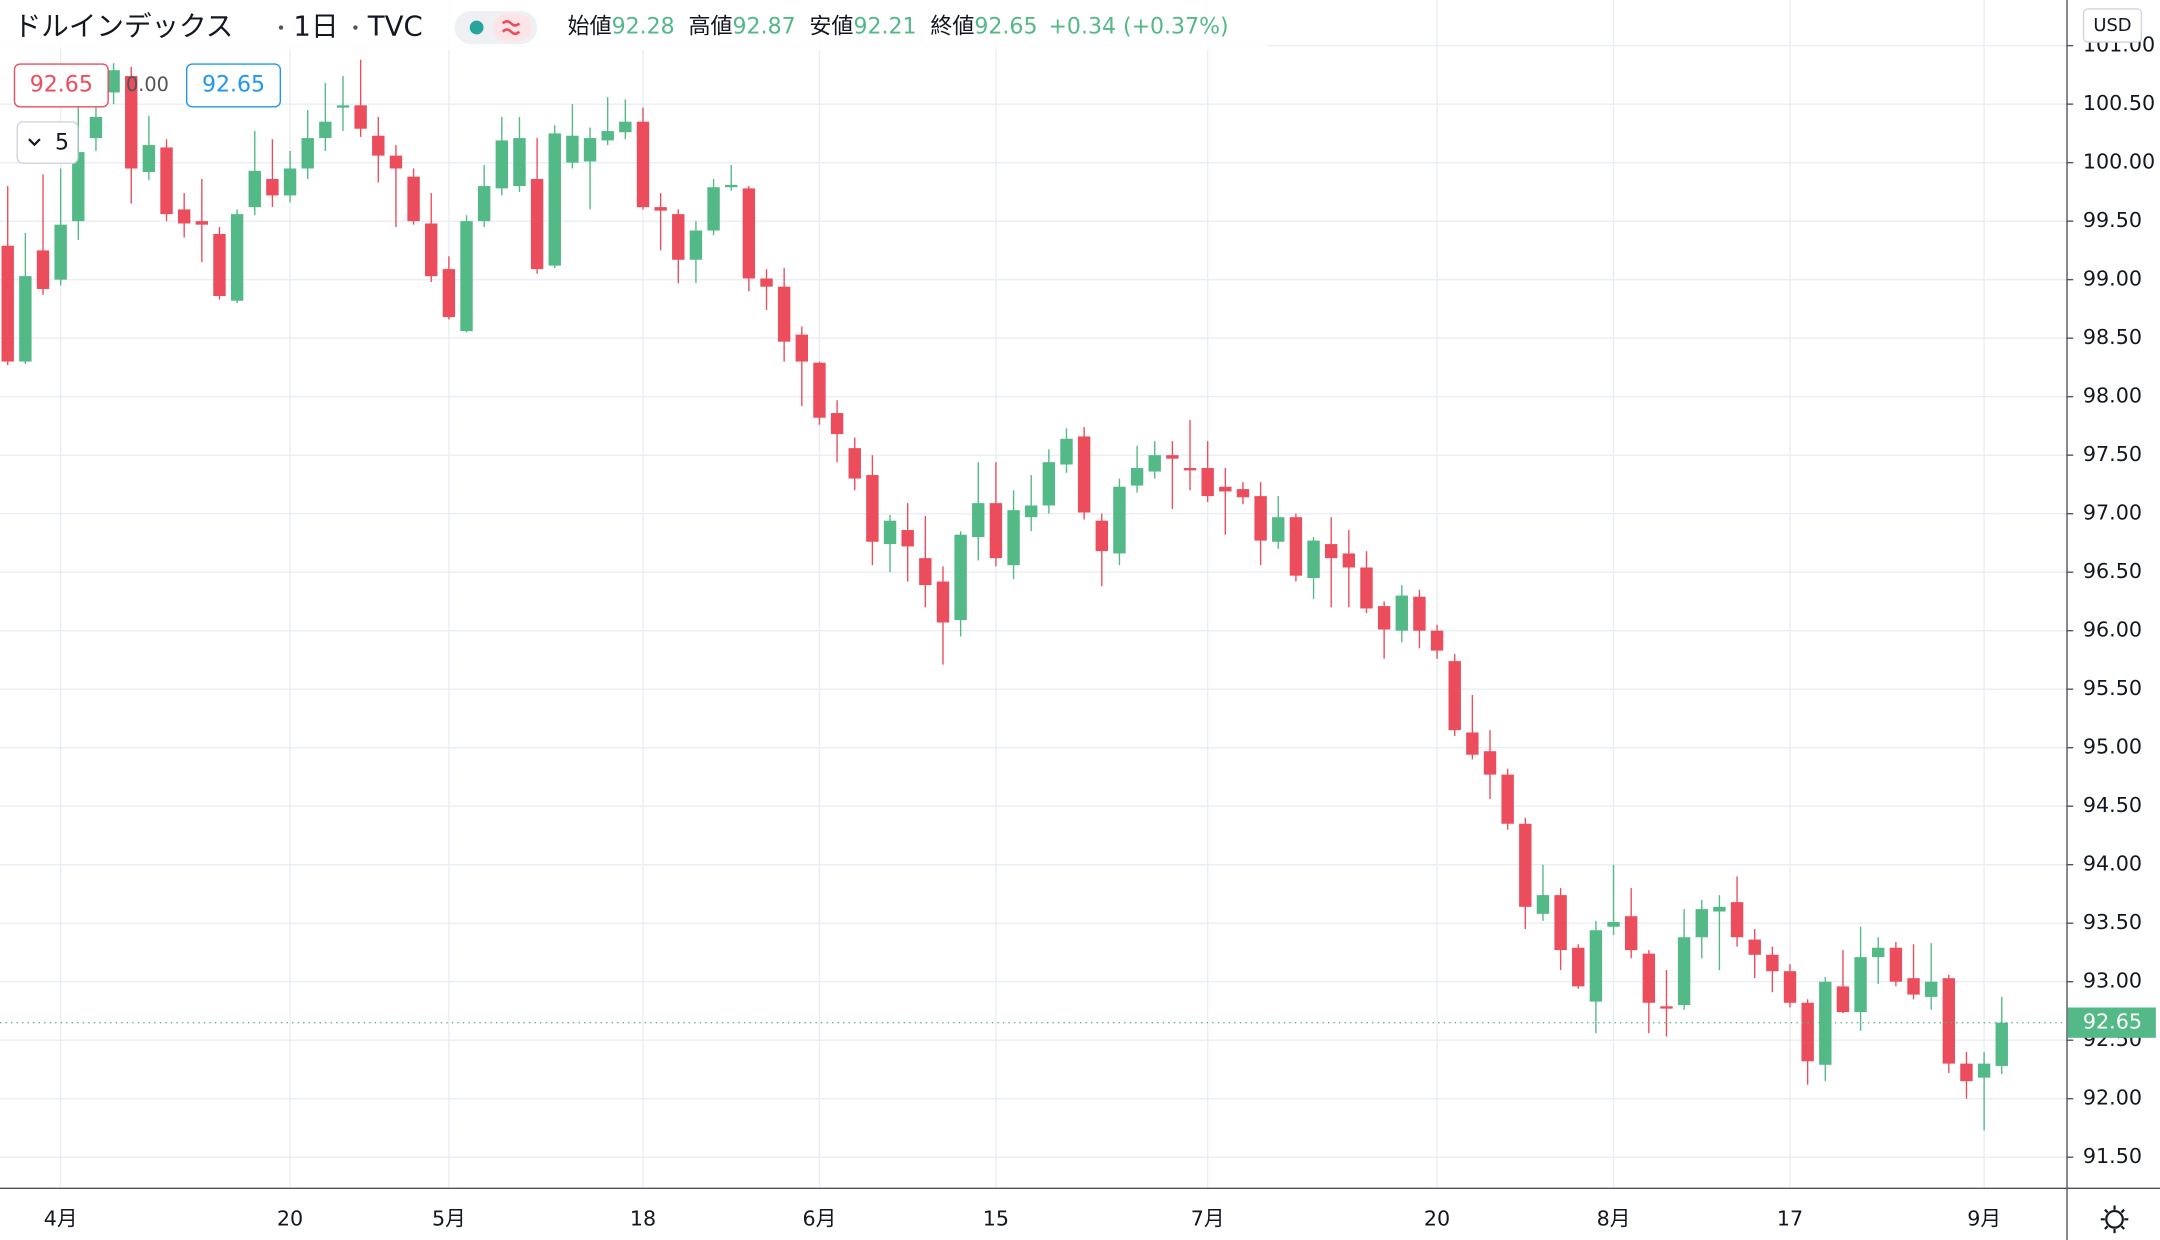  I want to click on currency-label: USD, so click(2112, 25).